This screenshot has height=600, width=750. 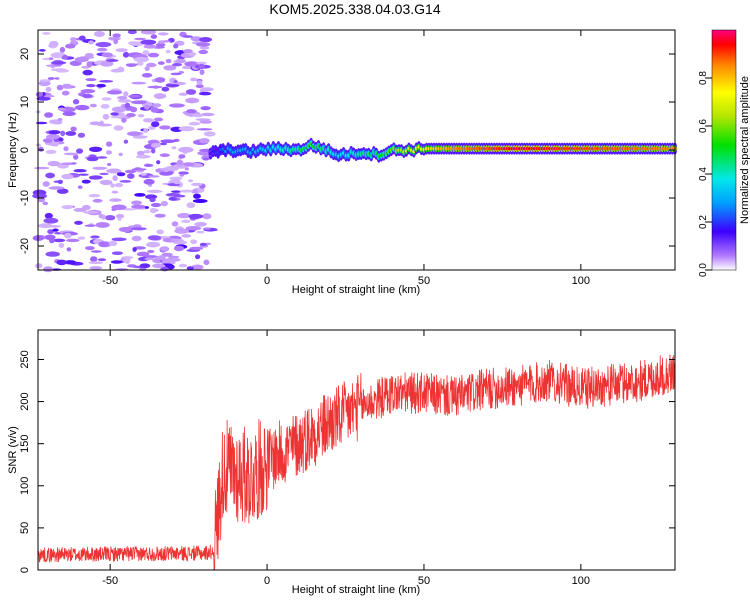 What do you see at coordinates (25, 102) in the screenshot?
I see `y-tick-label: 10` at bounding box center [25, 102].